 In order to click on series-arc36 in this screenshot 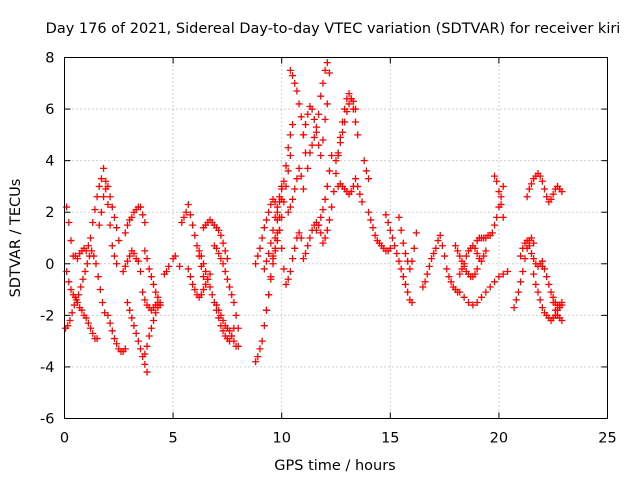, I will do `click(379, 231)`.